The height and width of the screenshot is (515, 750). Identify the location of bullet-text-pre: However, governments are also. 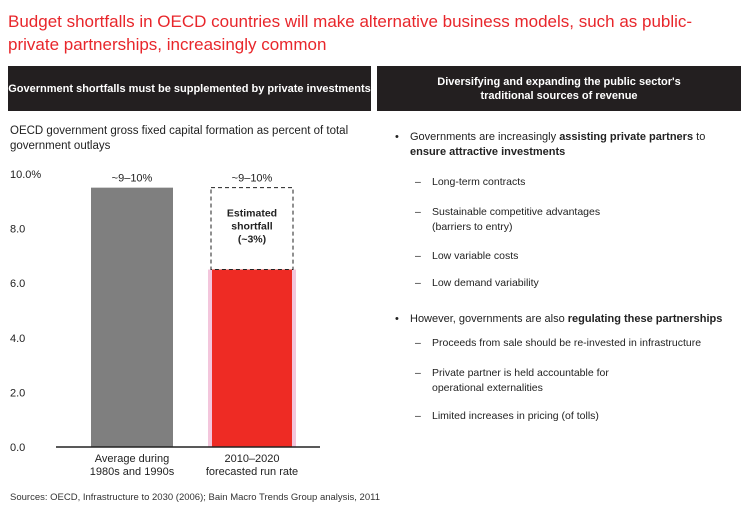
(489, 319).